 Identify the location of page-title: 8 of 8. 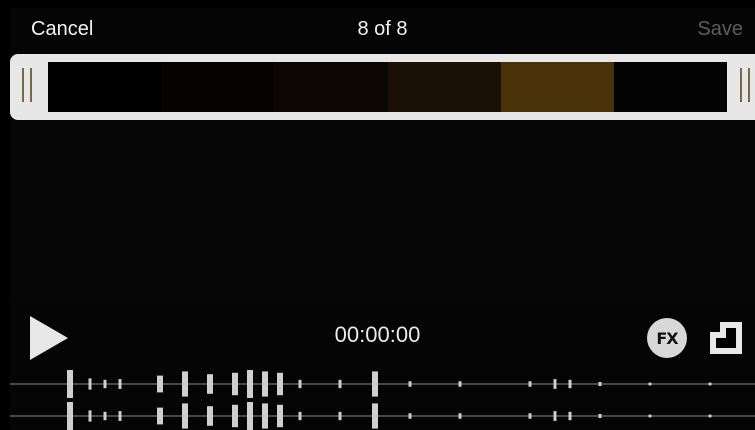
(382, 29).